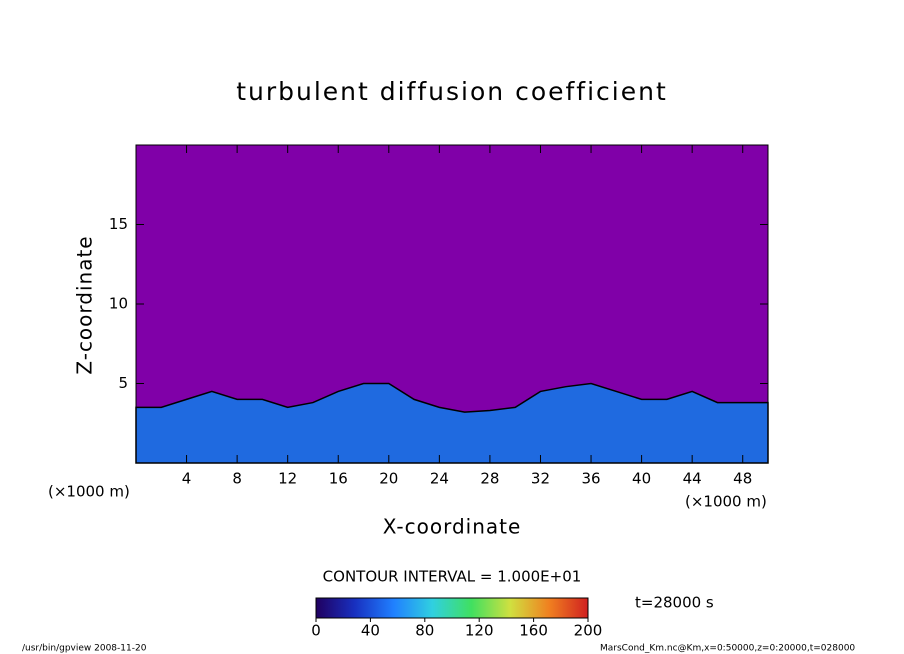 The image size is (904, 654). What do you see at coordinates (452, 608) in the screenshot?
I see `colorbar` at bounding box center [452, 608].